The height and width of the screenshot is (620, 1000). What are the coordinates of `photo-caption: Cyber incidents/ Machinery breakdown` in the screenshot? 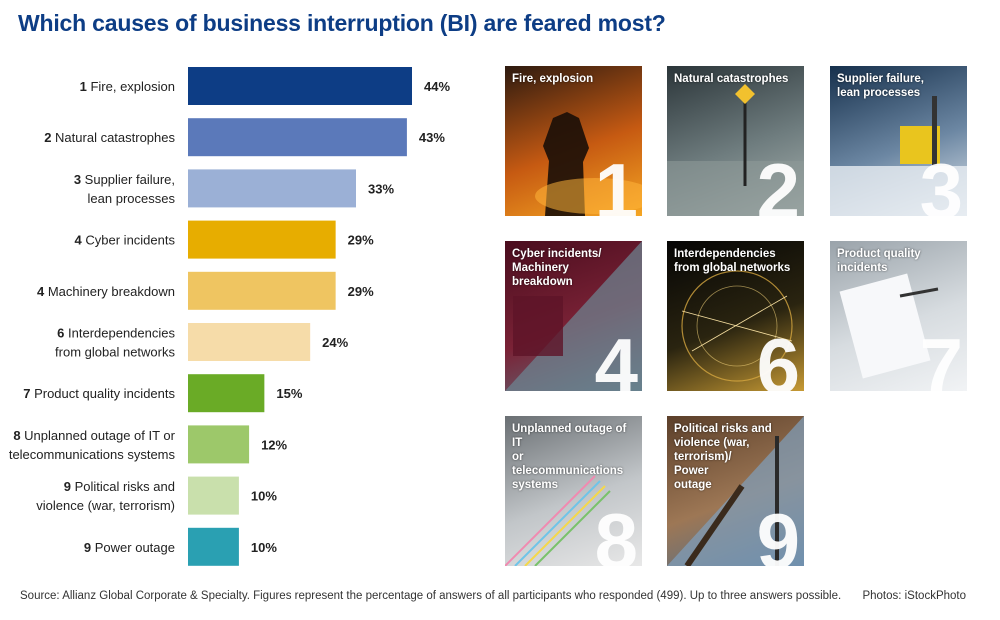 It's located at (557, 268).